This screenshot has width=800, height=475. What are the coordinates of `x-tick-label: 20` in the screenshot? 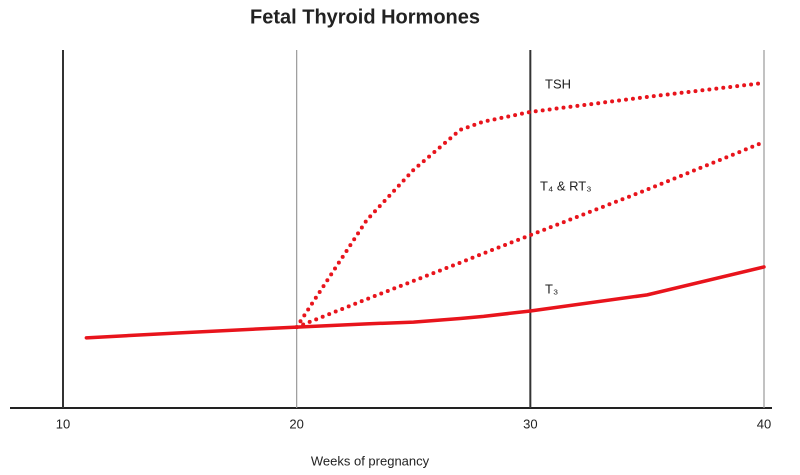 It's located at (296, 423).